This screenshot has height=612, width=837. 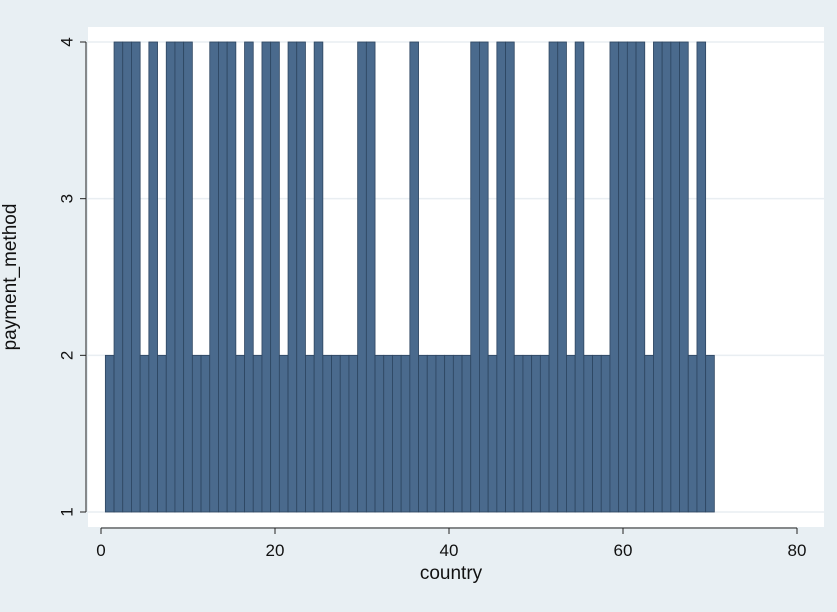 I want to click on x-tick-label: 20, so click(x=275, y=550).